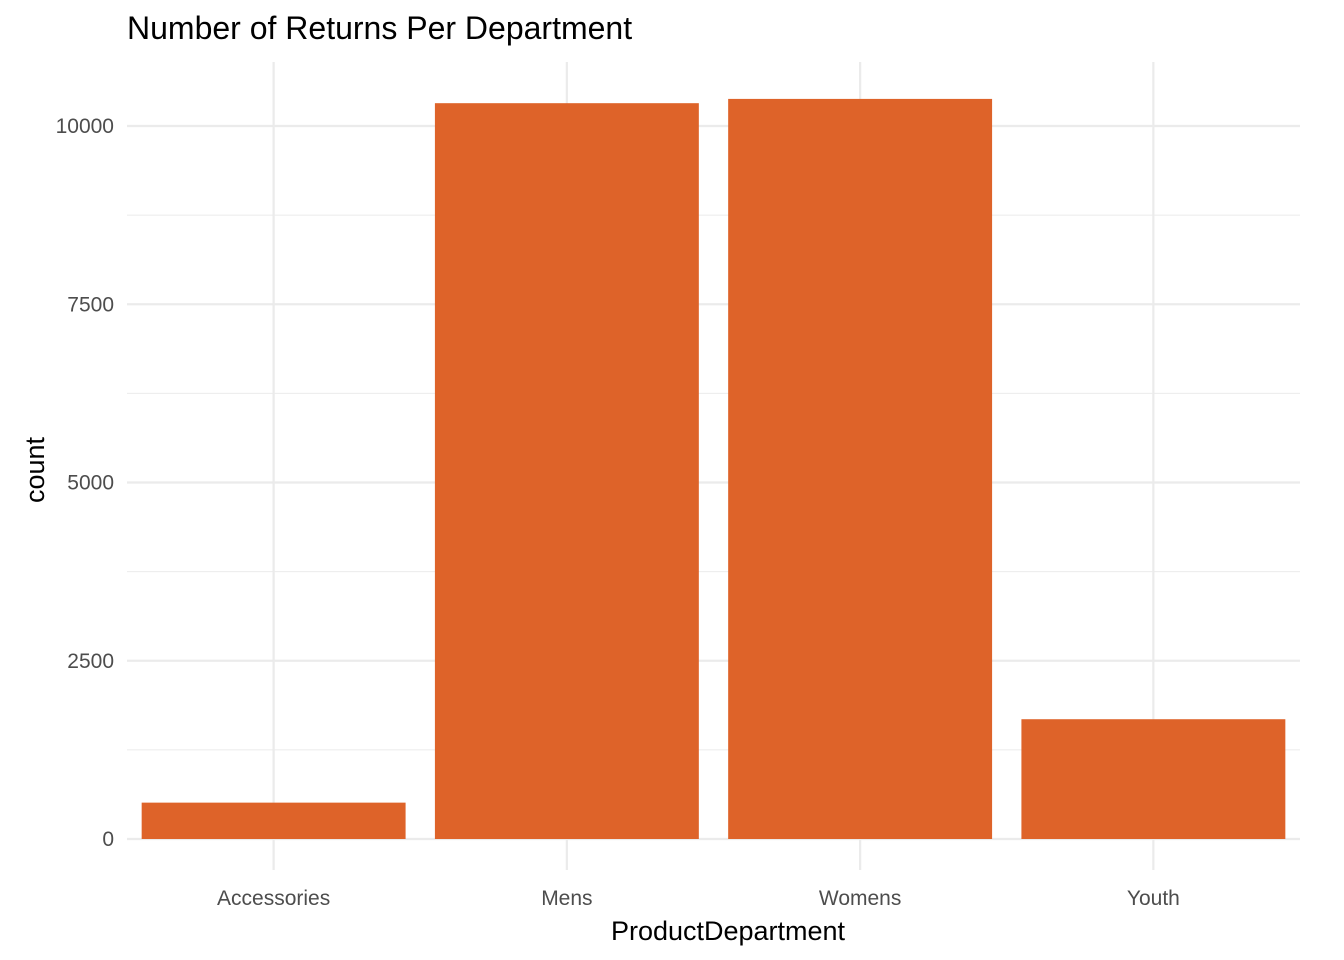 The image size is (1344, 960). Describe the element at coordinates (35, 469) in the screenshot. I see `y-axis-title: count` at that location.